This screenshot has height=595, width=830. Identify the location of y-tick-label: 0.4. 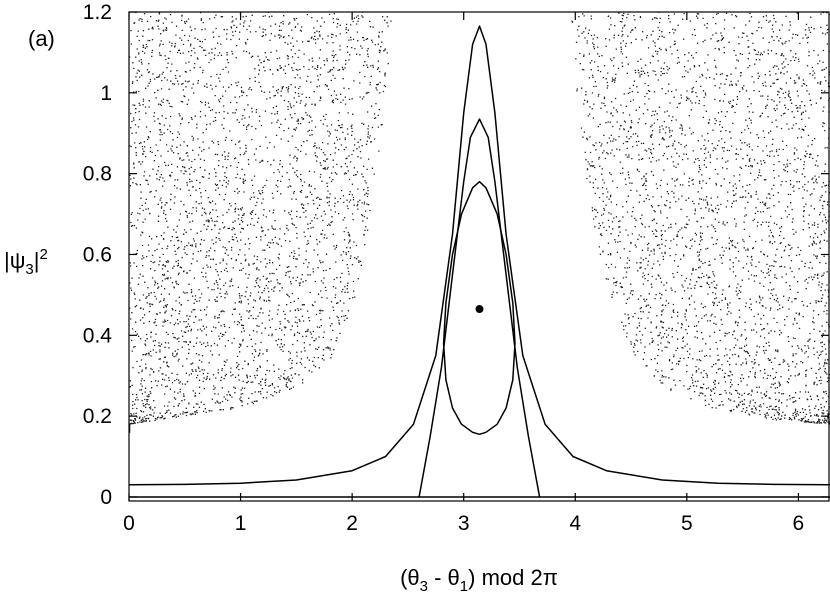
(98, 335).